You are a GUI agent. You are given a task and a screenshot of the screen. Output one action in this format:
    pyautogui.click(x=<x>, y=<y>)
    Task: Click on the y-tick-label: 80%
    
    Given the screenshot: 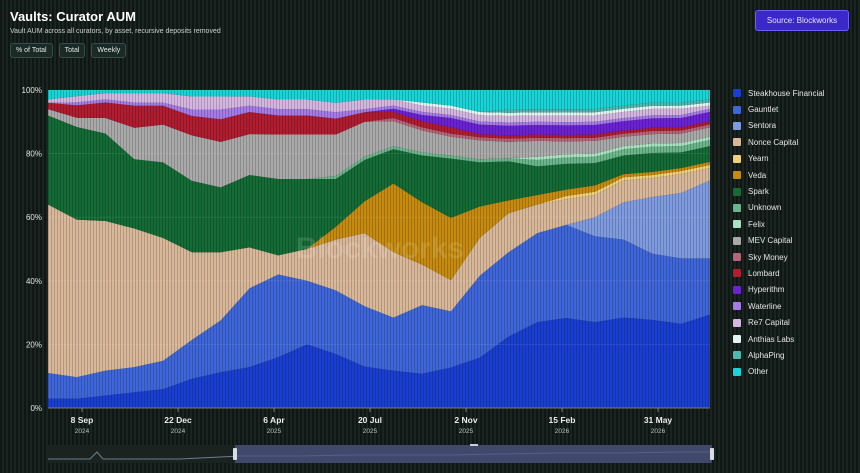 What is the action you would take?
    pyautogui.click(x=34, y=154)
    